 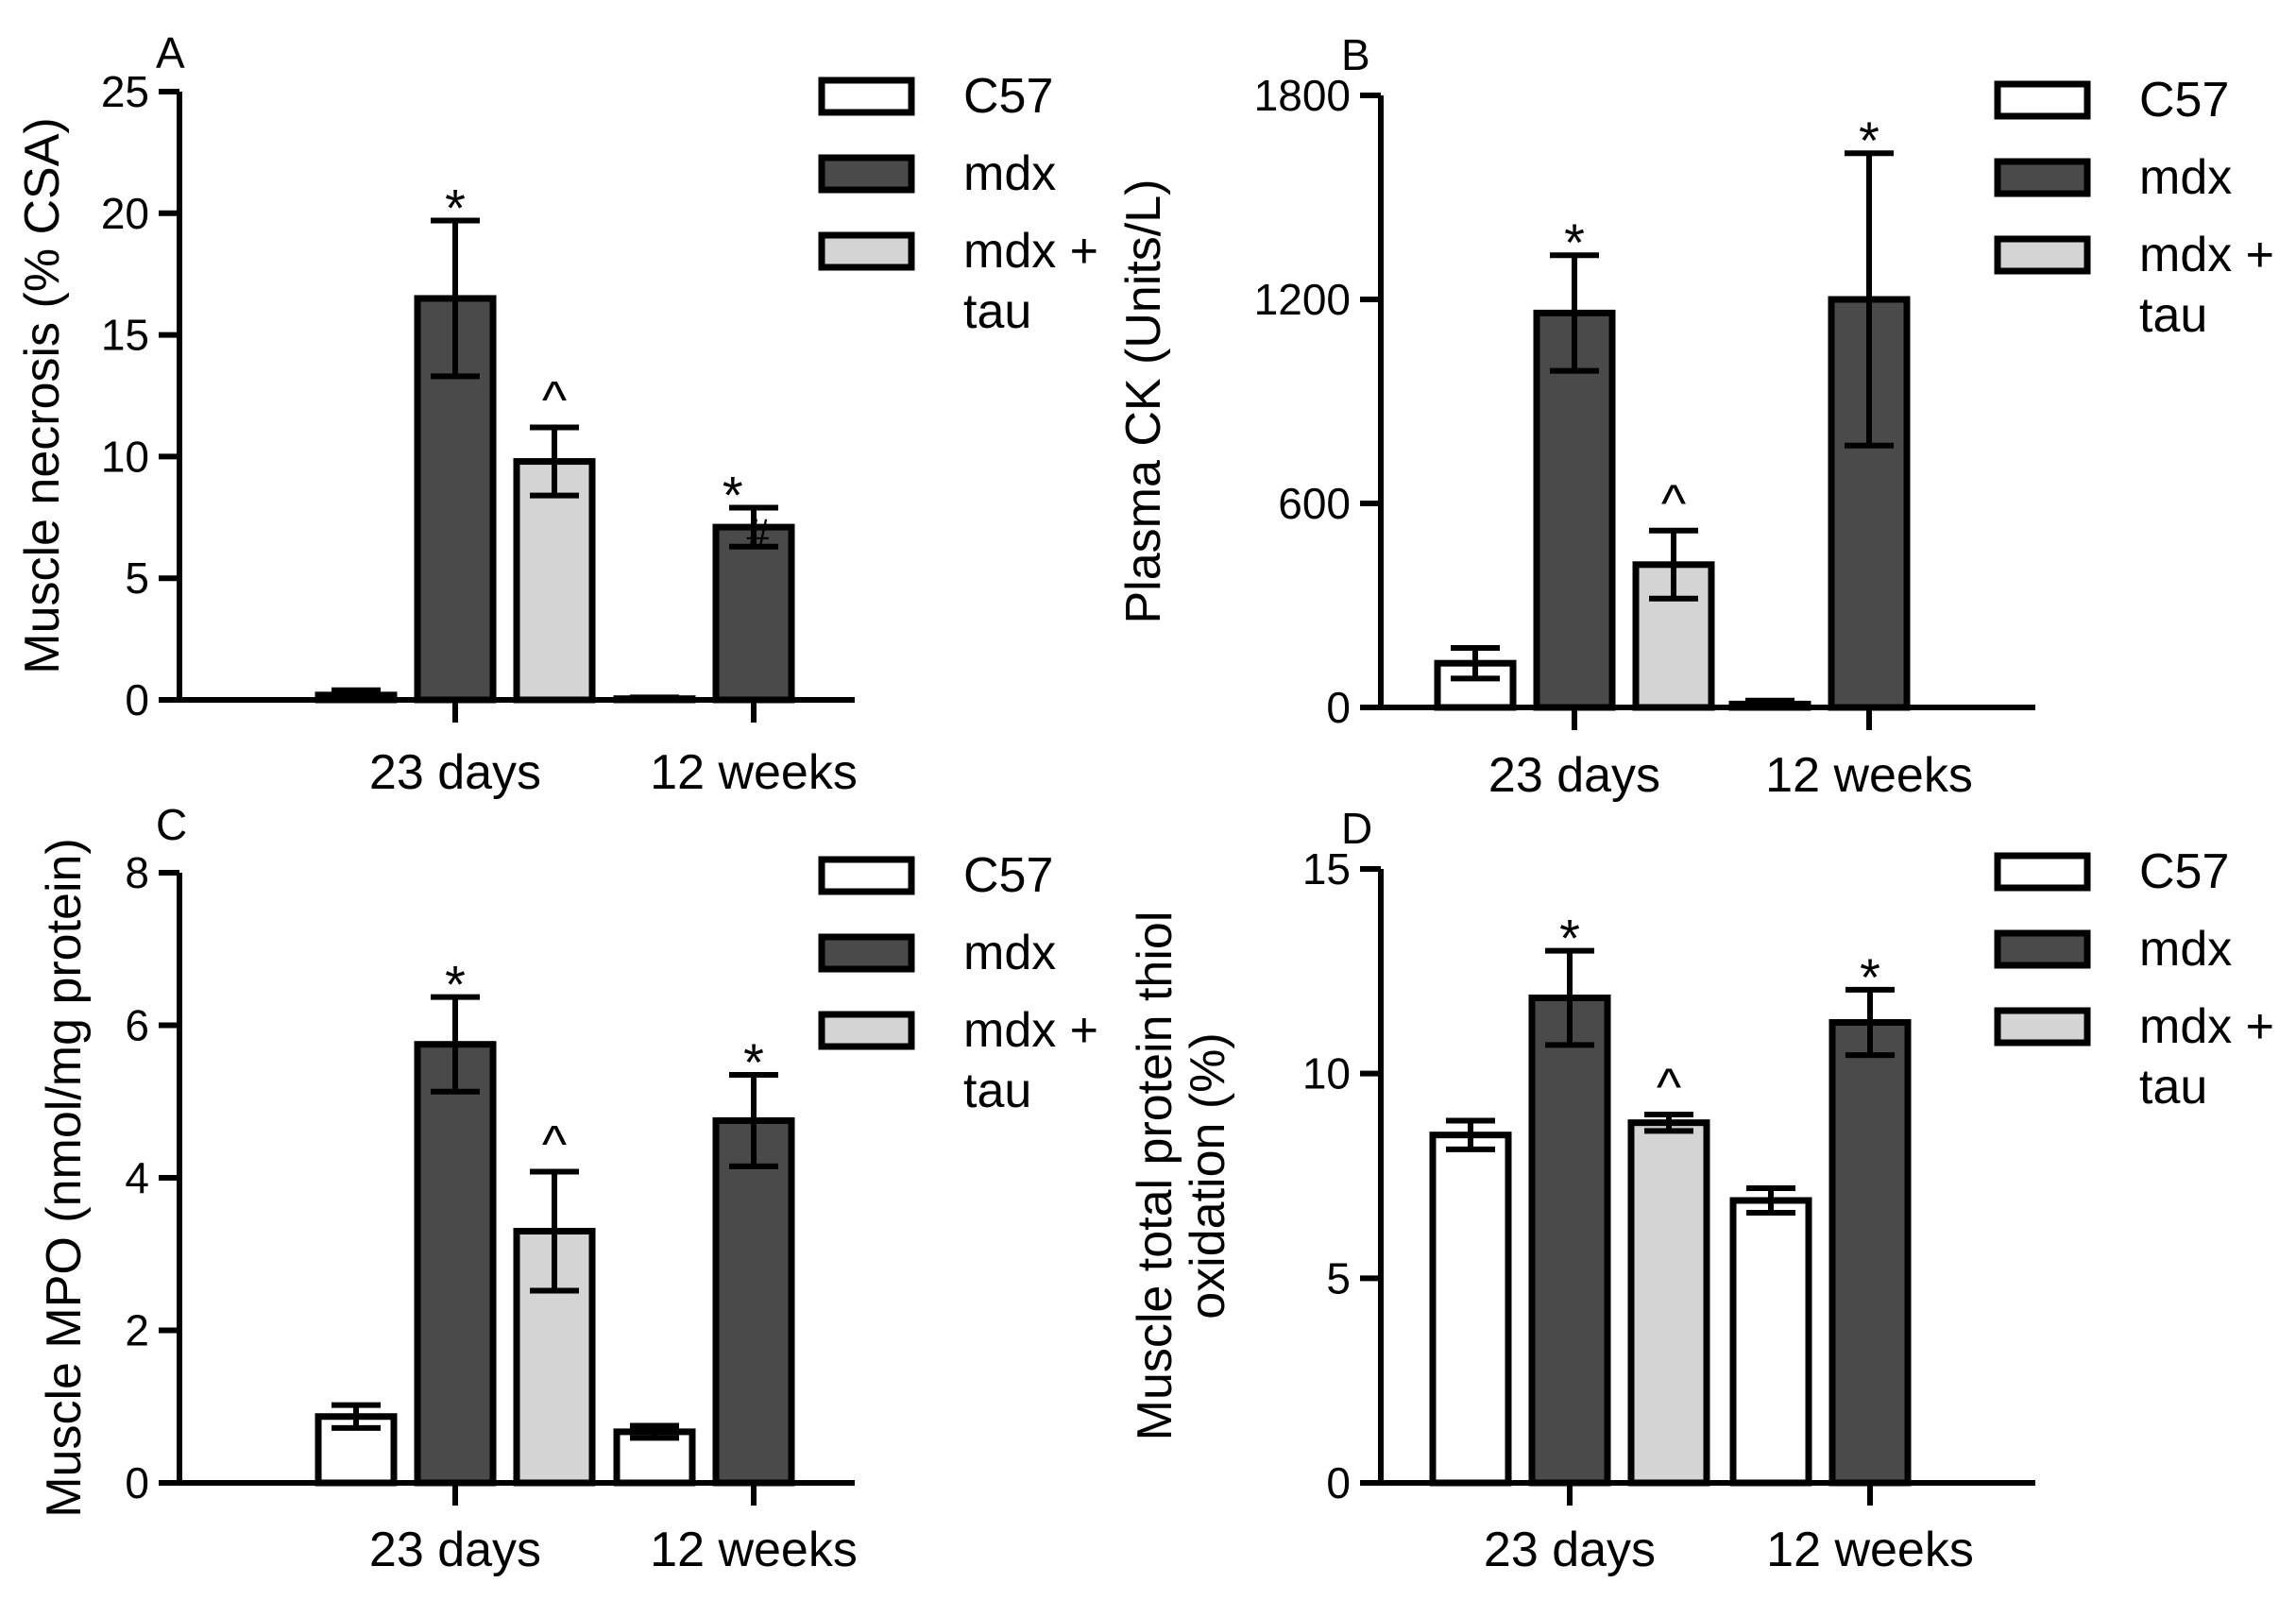 What do you see at coordinates (137, 873) in the screenshot?
I see `y-tick-label: 8` at bounding box center [137, 873].